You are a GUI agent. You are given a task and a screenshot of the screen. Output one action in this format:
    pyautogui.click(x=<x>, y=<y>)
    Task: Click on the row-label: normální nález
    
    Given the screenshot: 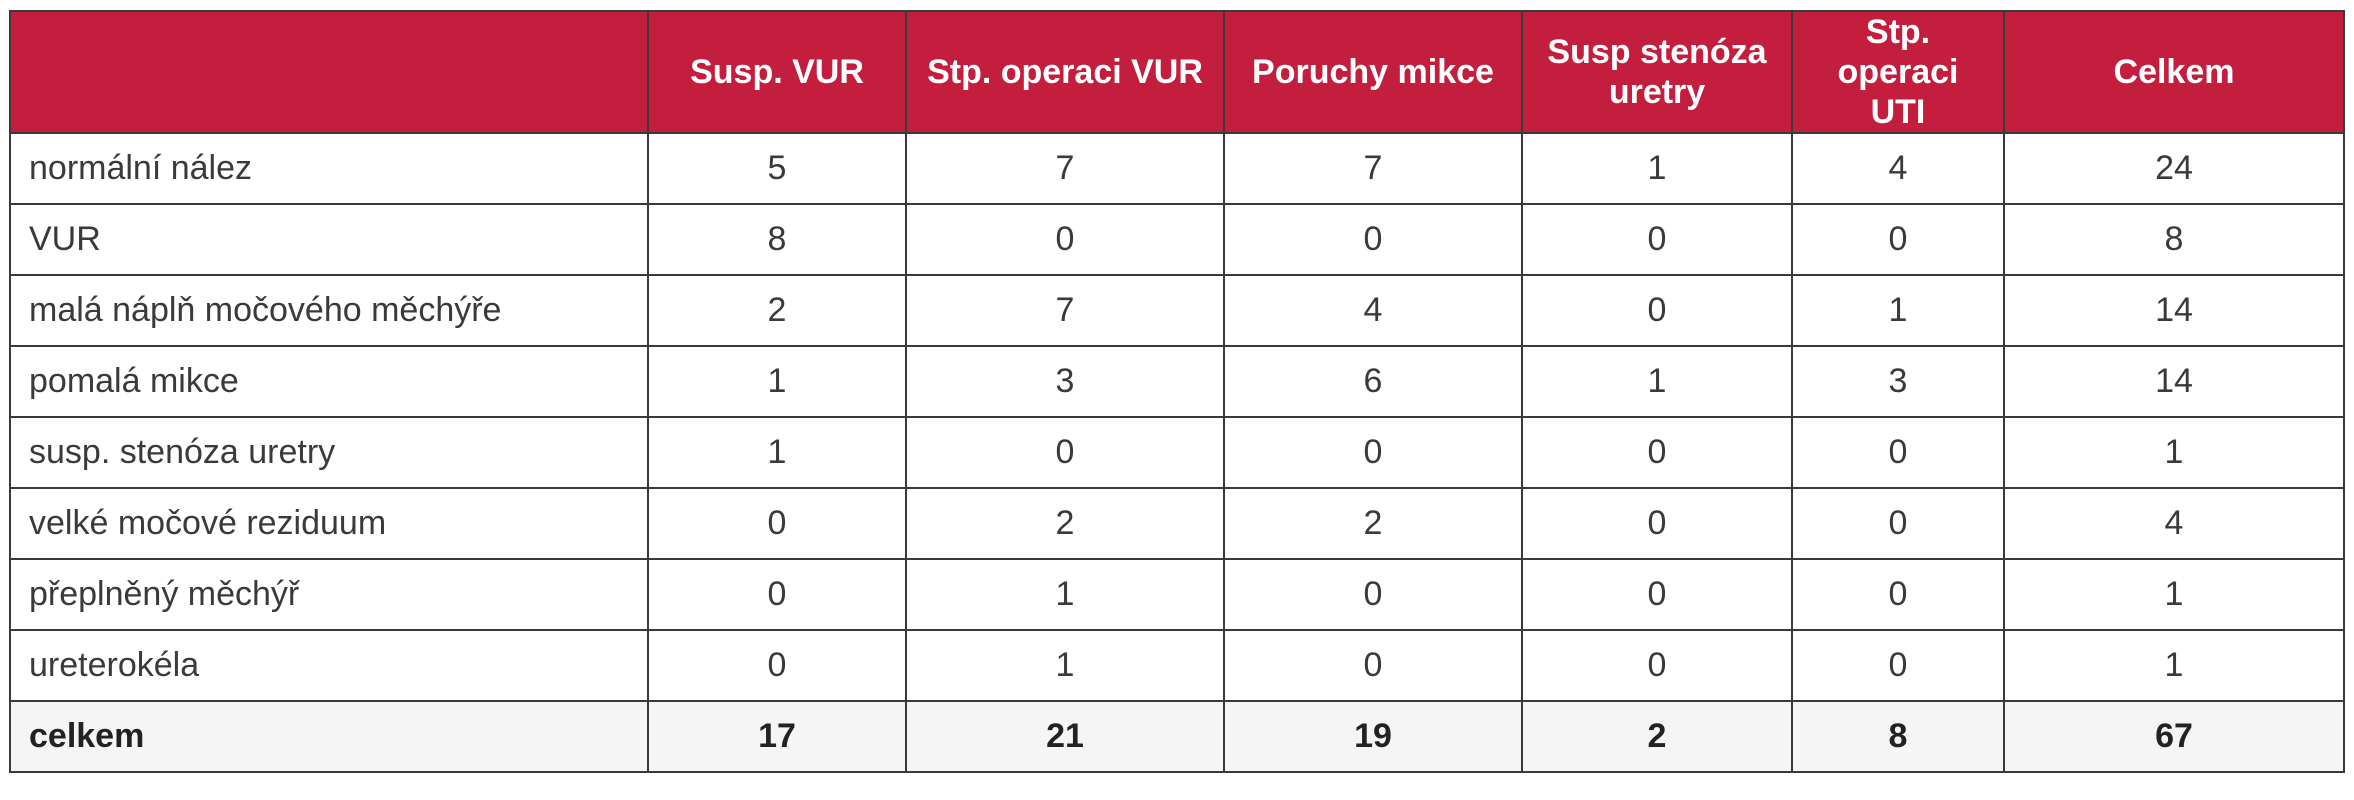 What is the action you would take?
    pyautogui.click(x=329, y=168)
    